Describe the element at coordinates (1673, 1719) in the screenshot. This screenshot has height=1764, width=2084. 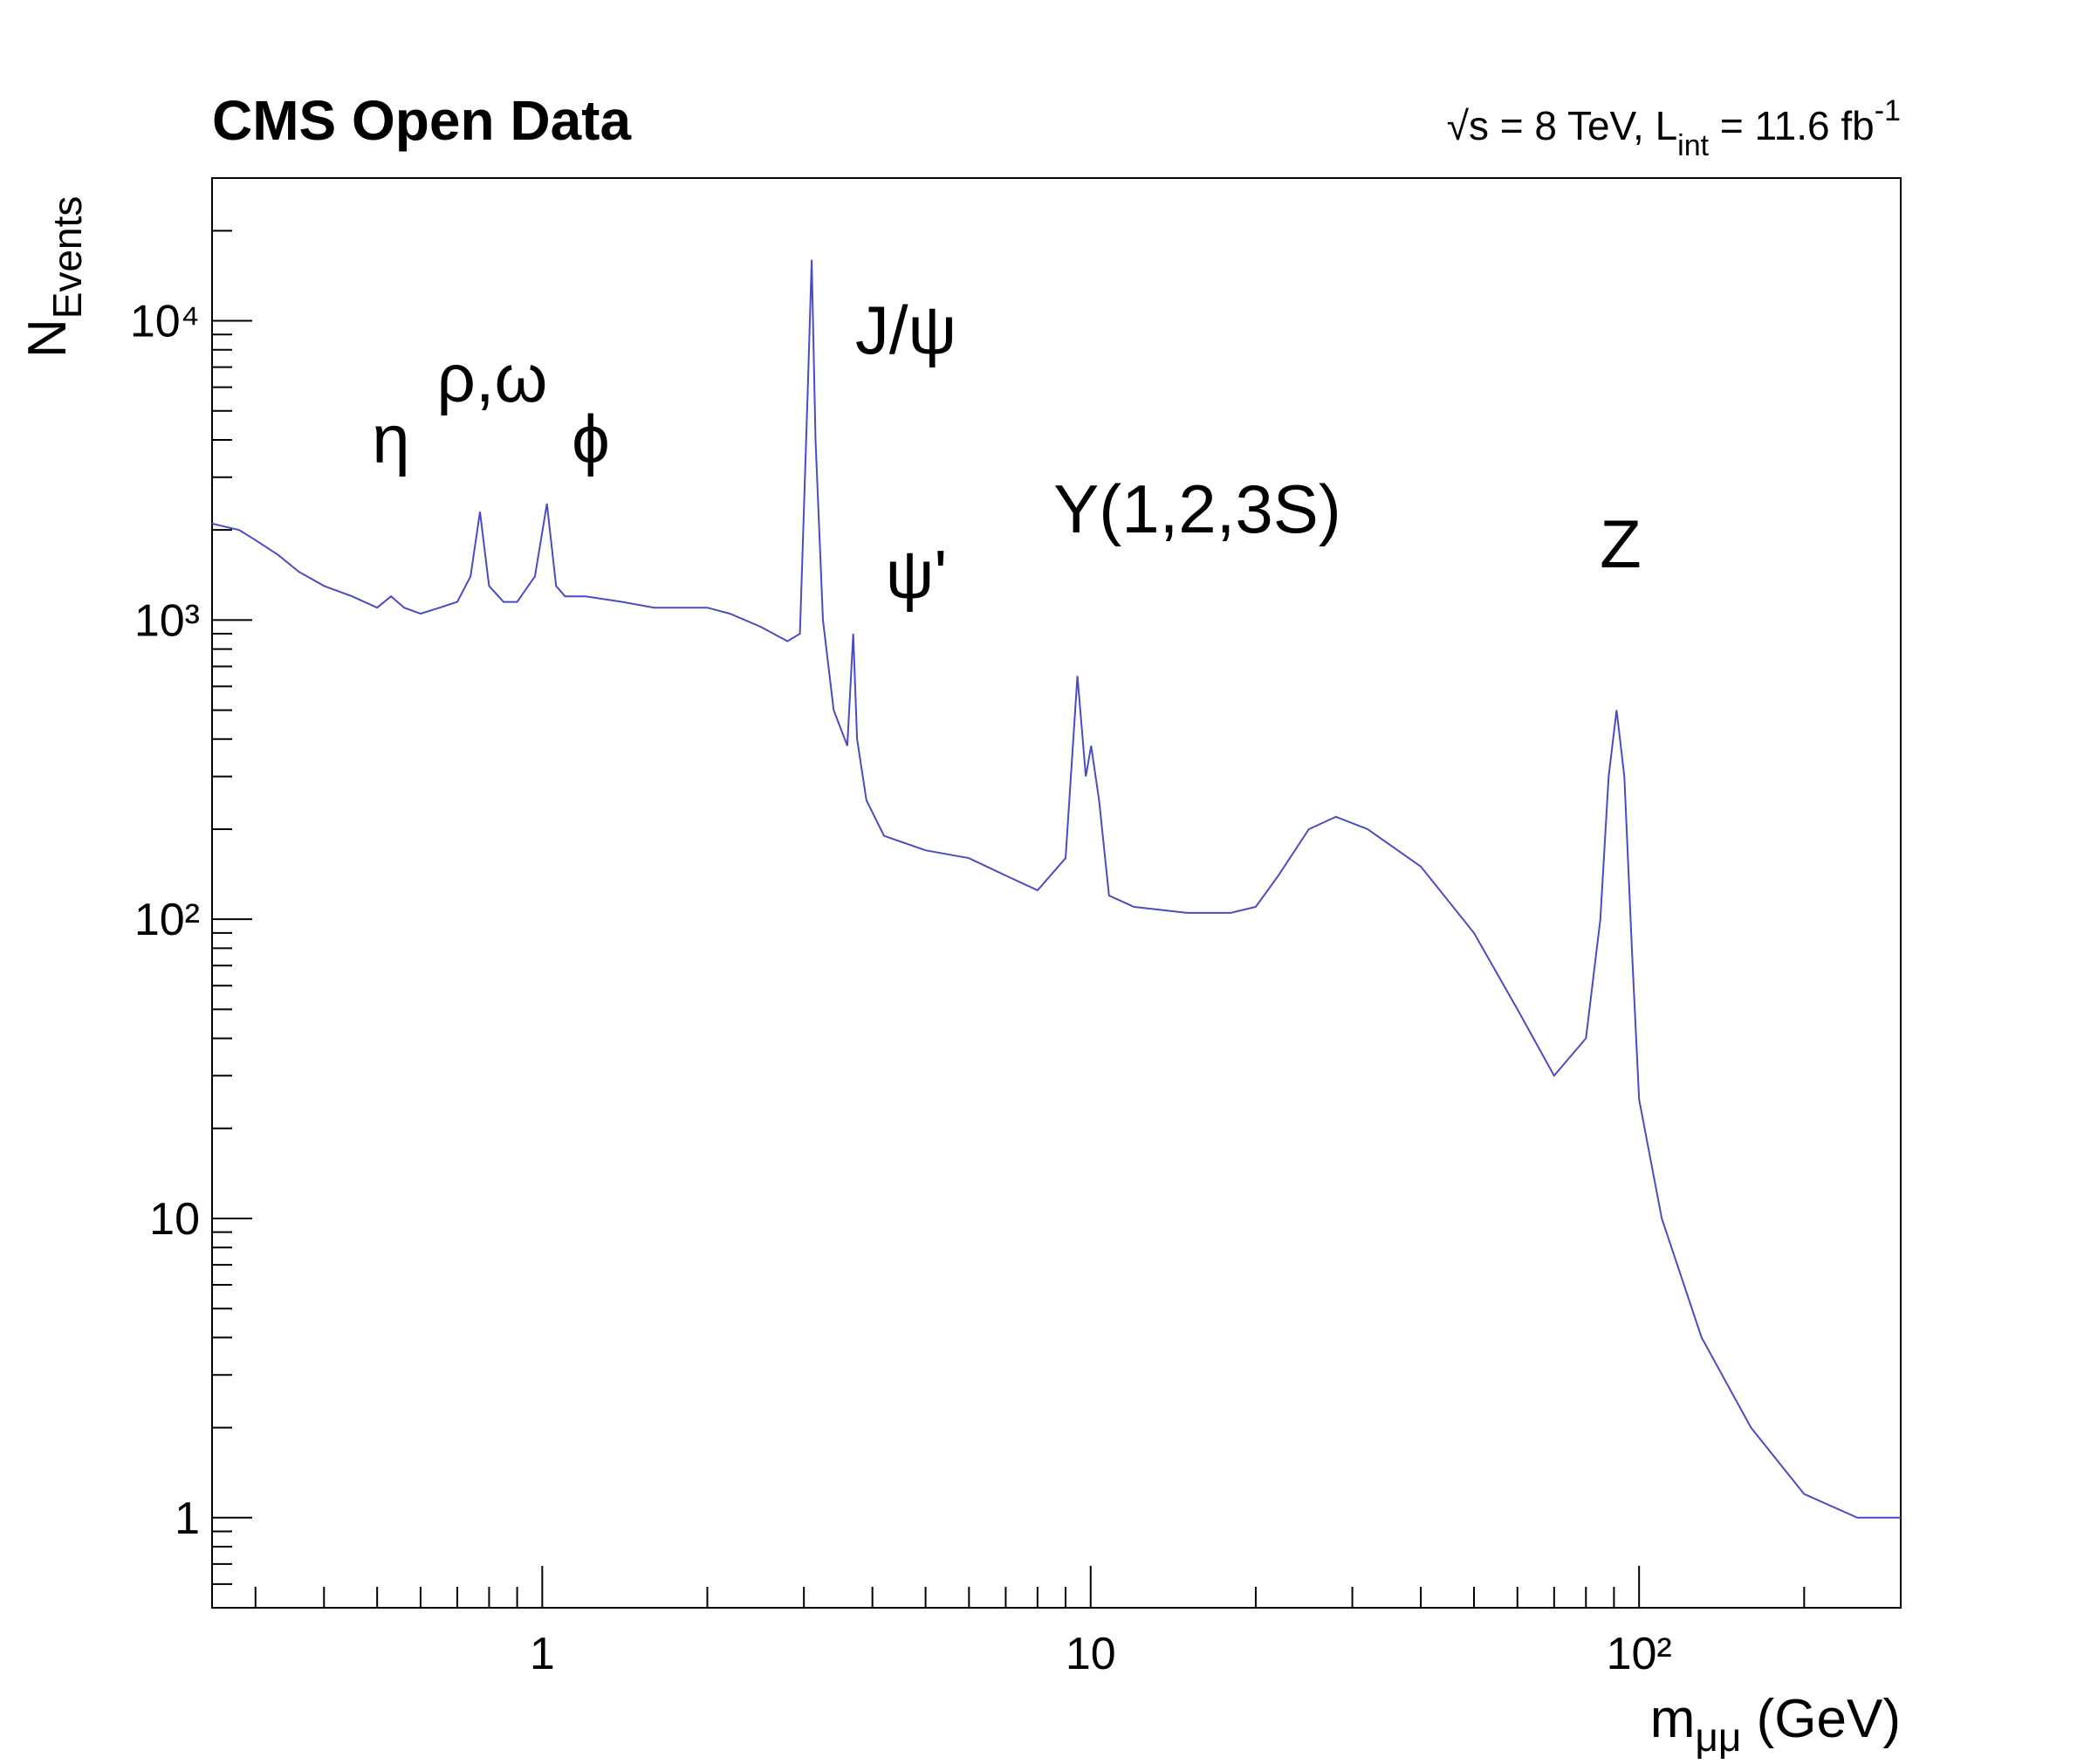
I see `label-part: m` at that location.